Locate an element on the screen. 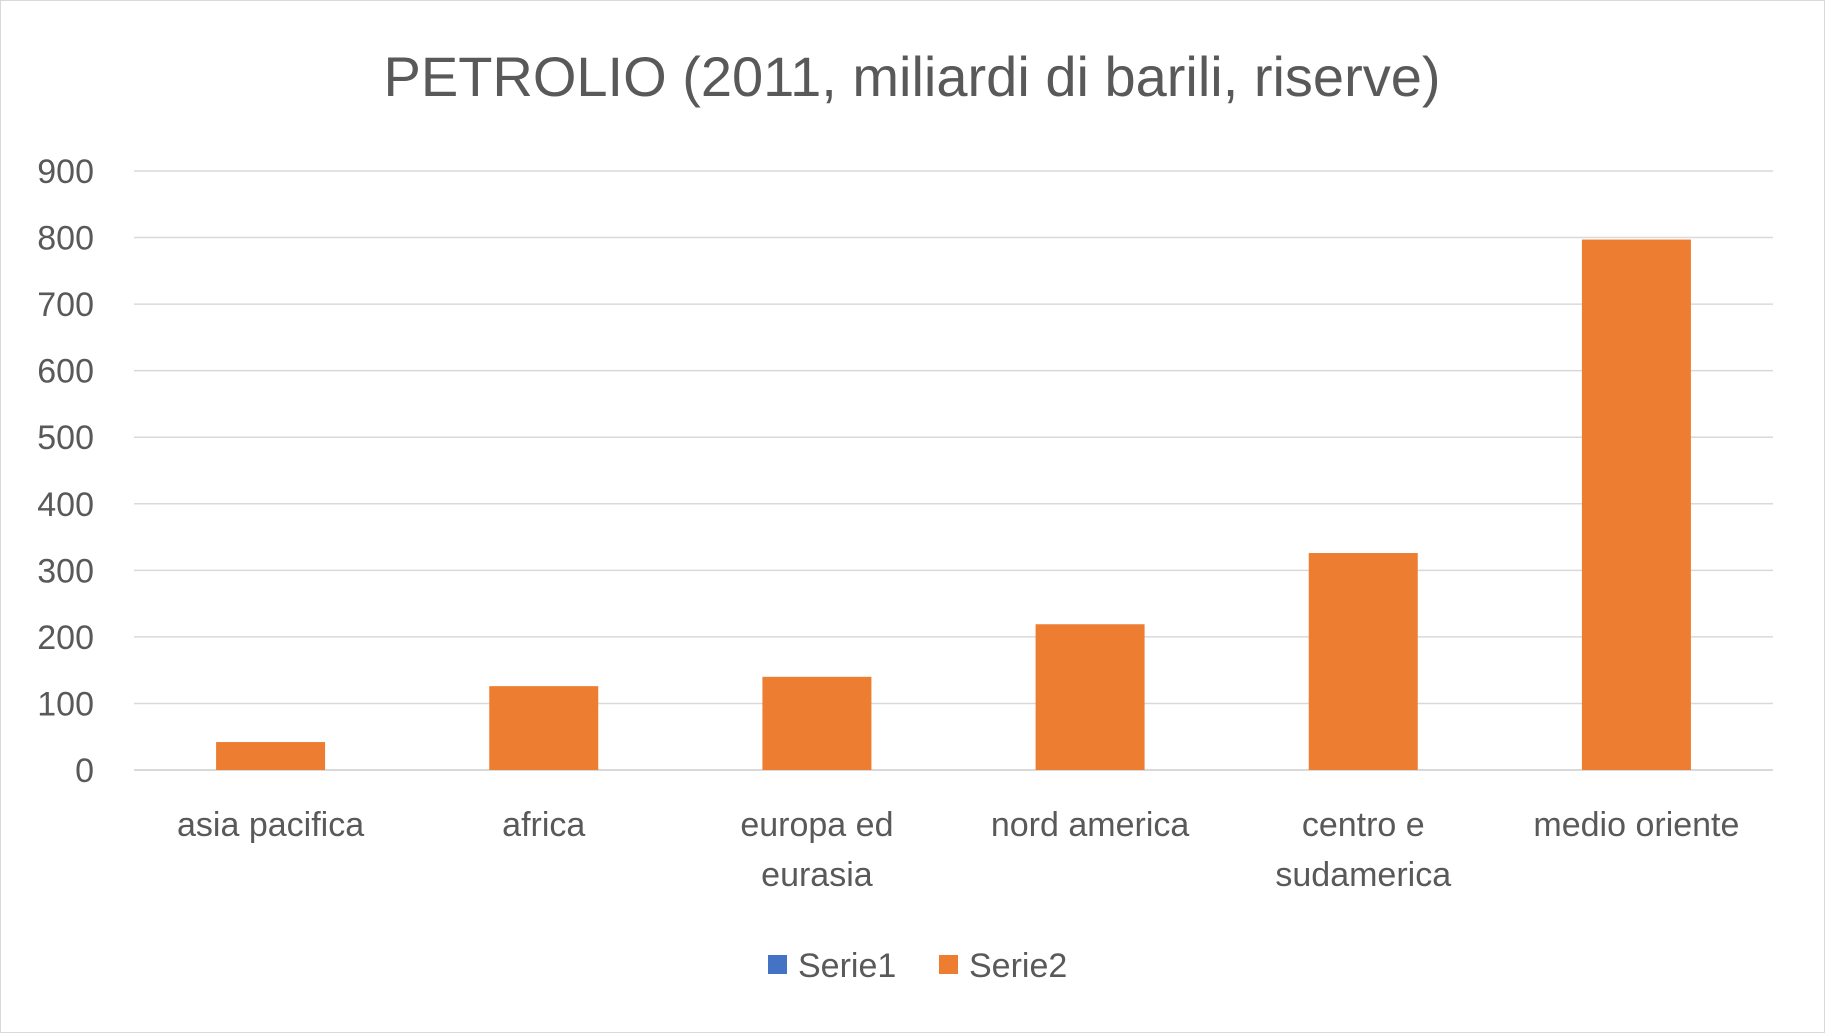 This screenshot has height=1033, width=1825. legend: Serie1 Serie2 is located at coordinates (917, 966).